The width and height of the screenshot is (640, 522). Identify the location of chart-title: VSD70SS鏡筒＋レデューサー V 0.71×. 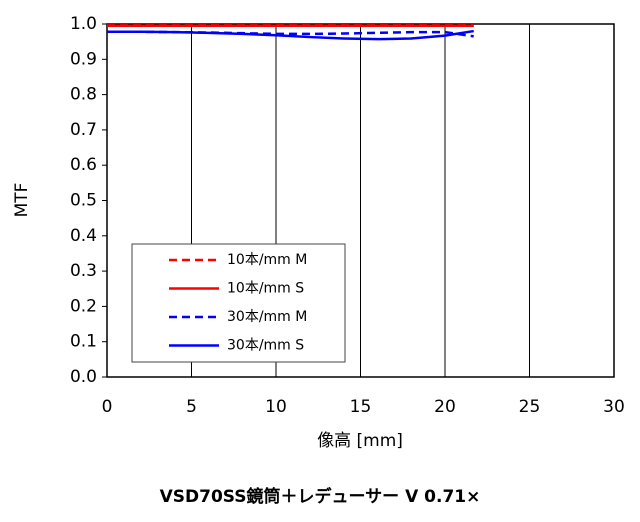
(320, 496).